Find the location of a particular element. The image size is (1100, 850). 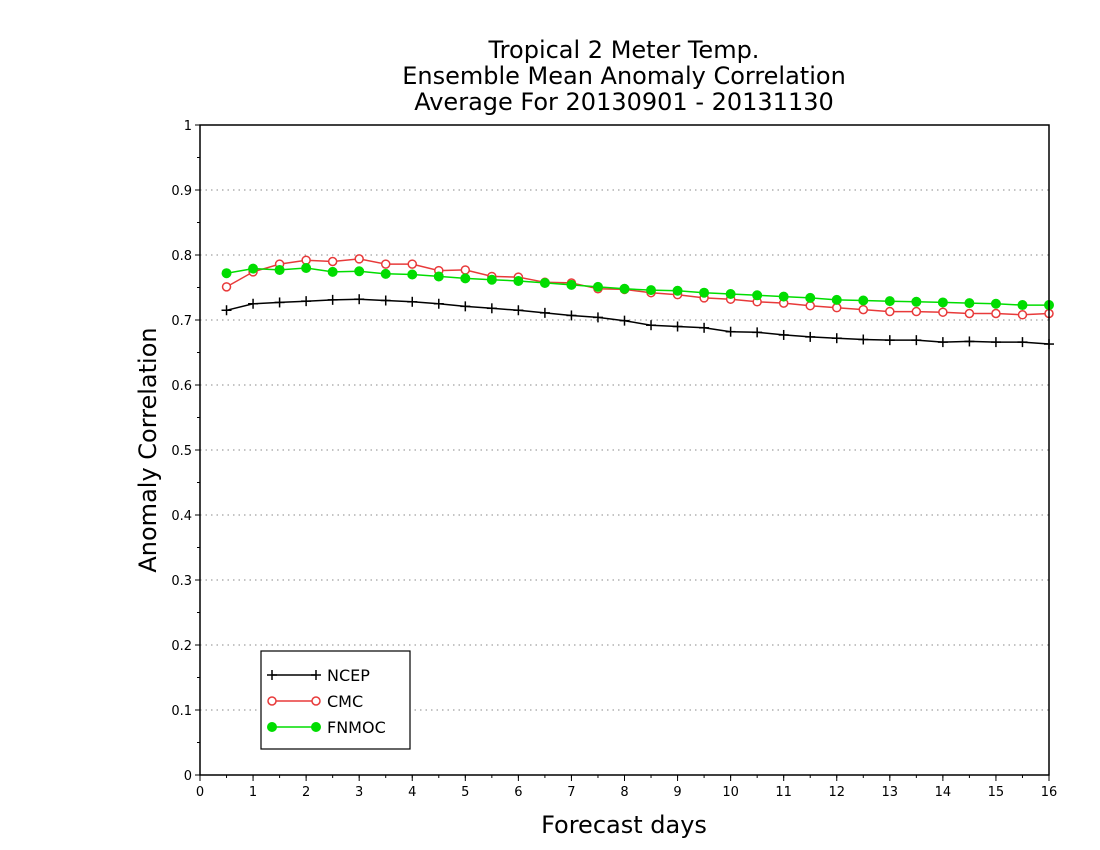

y-tick-label: 0 is located at coordinates (188, 776).